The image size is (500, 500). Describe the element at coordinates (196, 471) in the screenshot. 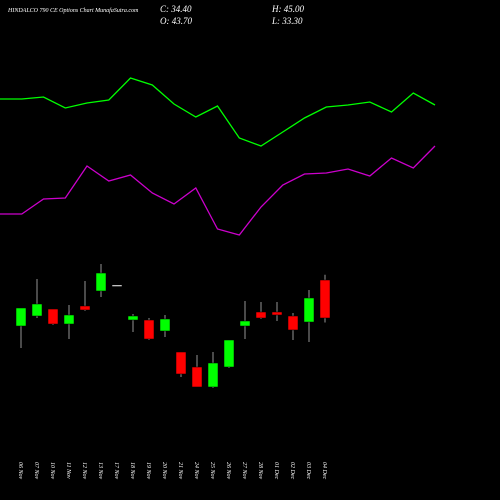

I see `x-tick-label: 24 Nov` at that location.